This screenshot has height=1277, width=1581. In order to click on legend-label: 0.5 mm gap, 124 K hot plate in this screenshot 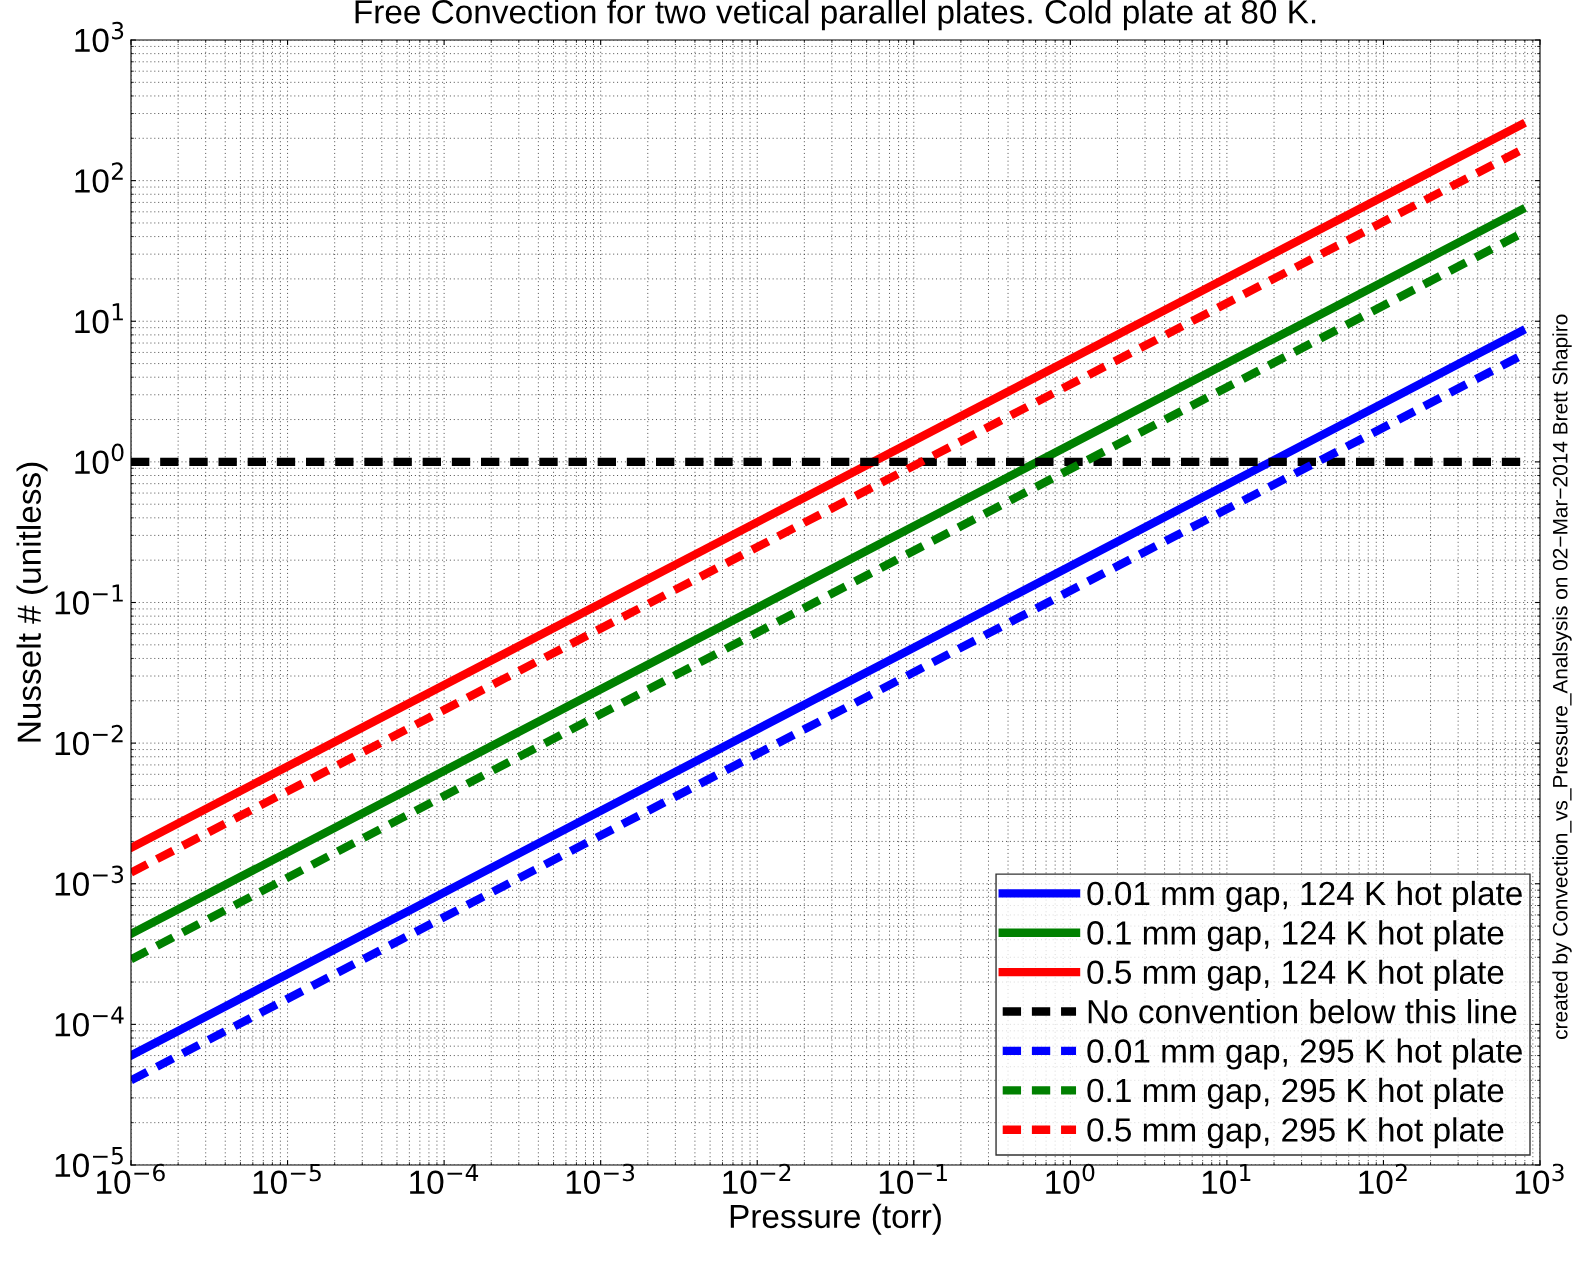, I will do `click(1295, 975)`.